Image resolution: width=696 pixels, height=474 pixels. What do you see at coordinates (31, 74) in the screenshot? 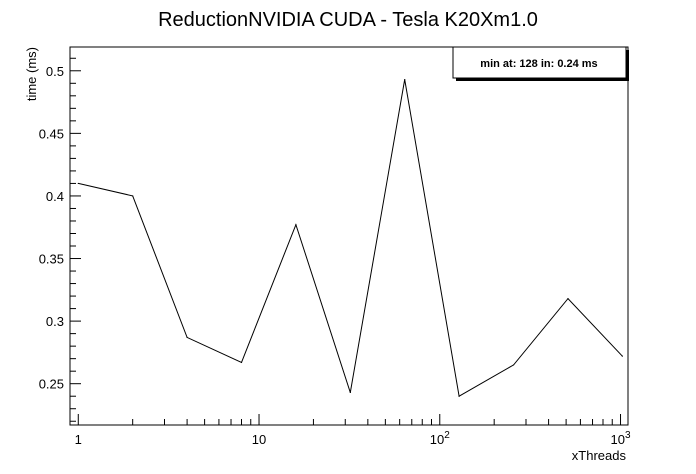
I see `y-axis-label: time (ms)` at bounding box center [31, 74].